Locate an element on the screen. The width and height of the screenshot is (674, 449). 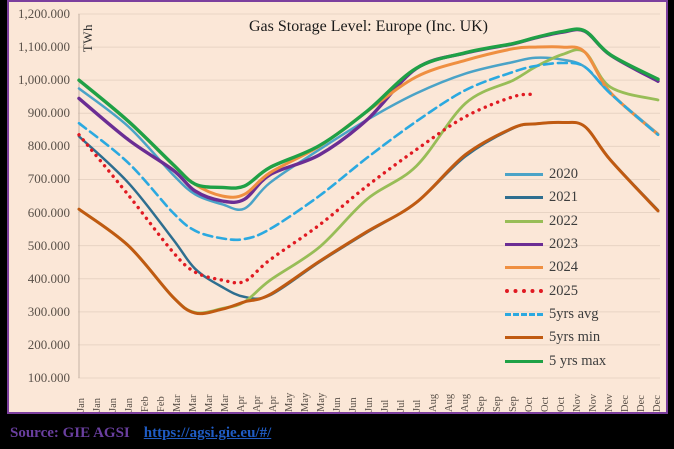
legend-label: 2021 is located at coordinates (563, 197).